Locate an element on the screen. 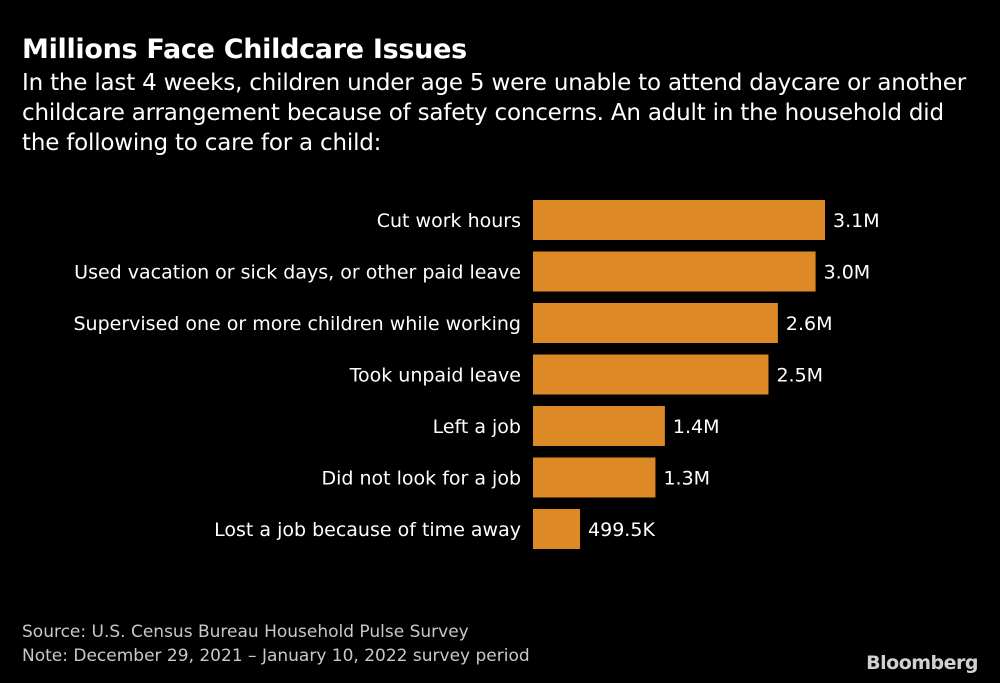 This screenshot has width=1000, height=683. bloomberg-logo: Bloomberg is located at coordinates (922, 663).